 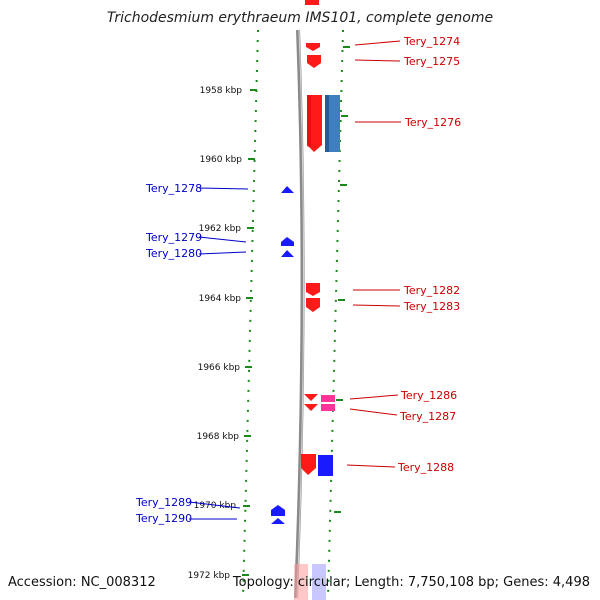 I want to click on genome-backbone-highlight, so click(x=300, y=314).